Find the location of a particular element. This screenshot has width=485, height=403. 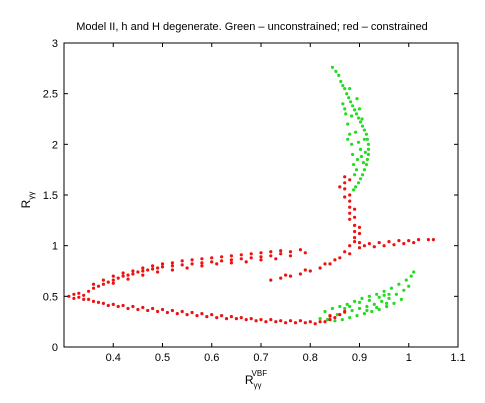

x-axis-label-sup: VBF is located at coordinates (260, 373).